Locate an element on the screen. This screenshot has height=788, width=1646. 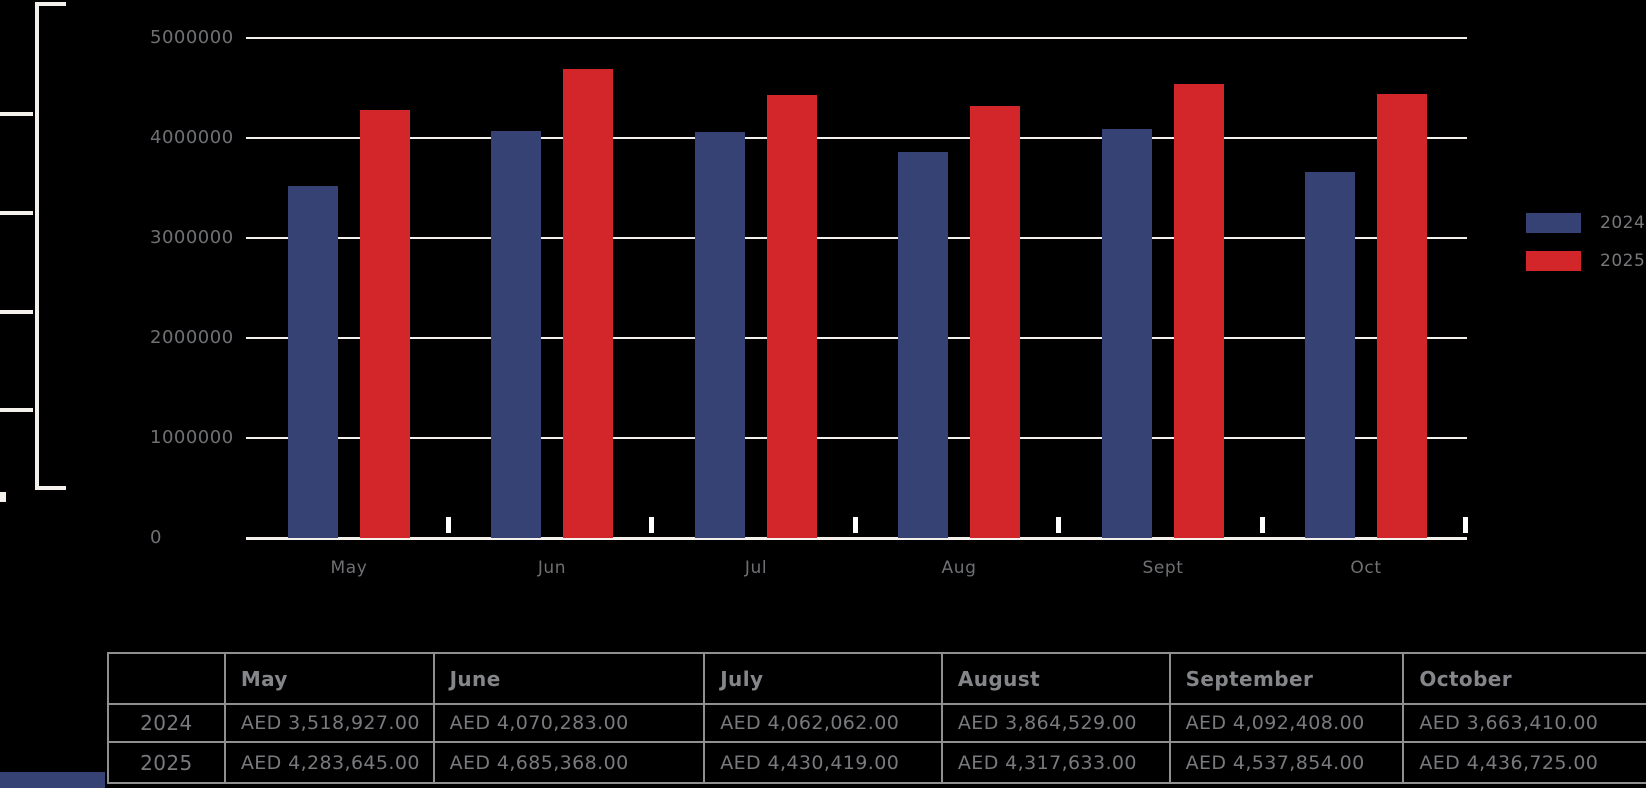
table-header-cell: September is located at coordinates (1287, 679).